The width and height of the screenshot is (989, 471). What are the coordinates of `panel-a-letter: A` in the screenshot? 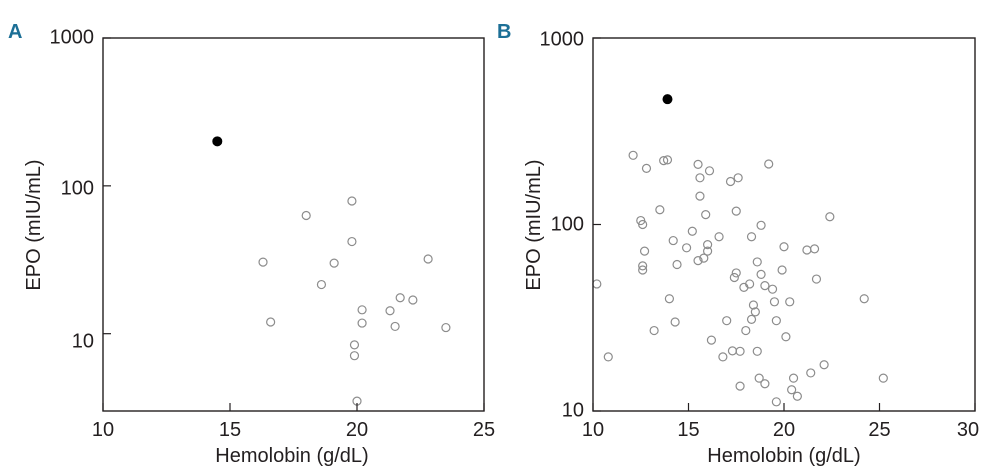 It's located at (15, 32).